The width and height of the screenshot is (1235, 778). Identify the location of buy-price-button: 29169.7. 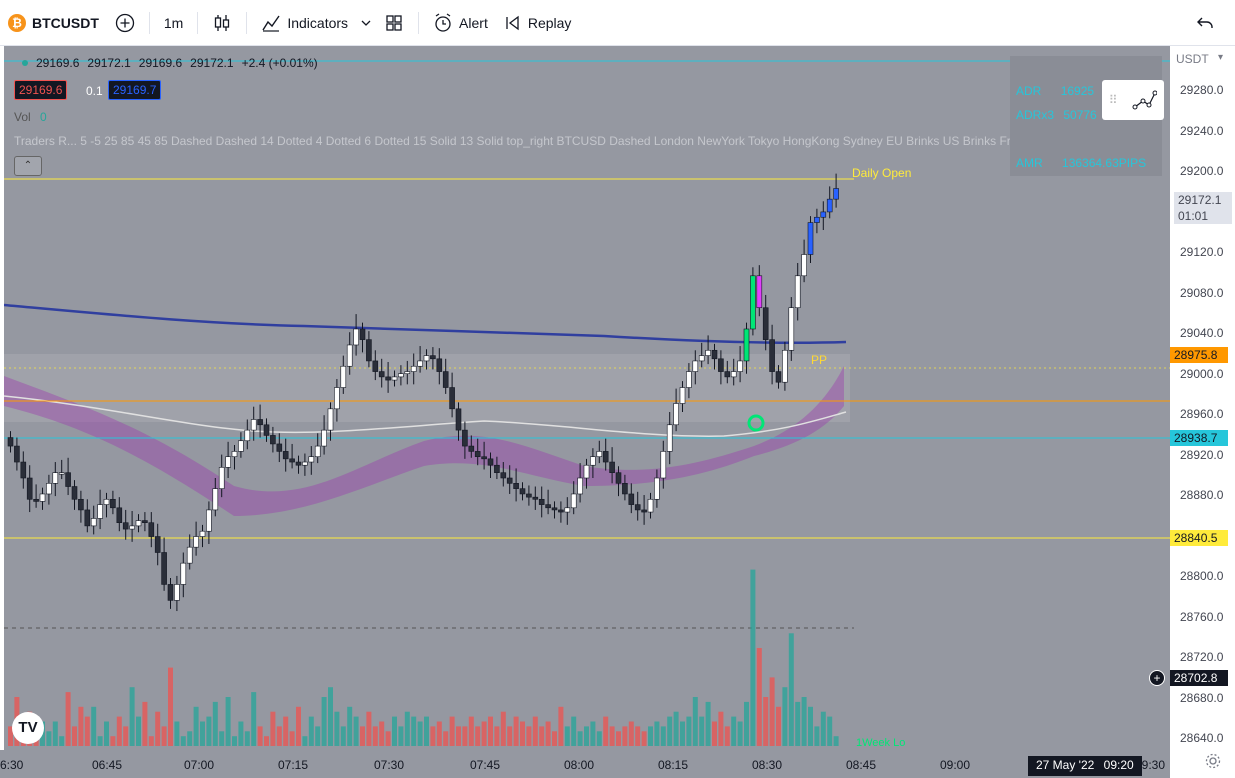
(135, 90).